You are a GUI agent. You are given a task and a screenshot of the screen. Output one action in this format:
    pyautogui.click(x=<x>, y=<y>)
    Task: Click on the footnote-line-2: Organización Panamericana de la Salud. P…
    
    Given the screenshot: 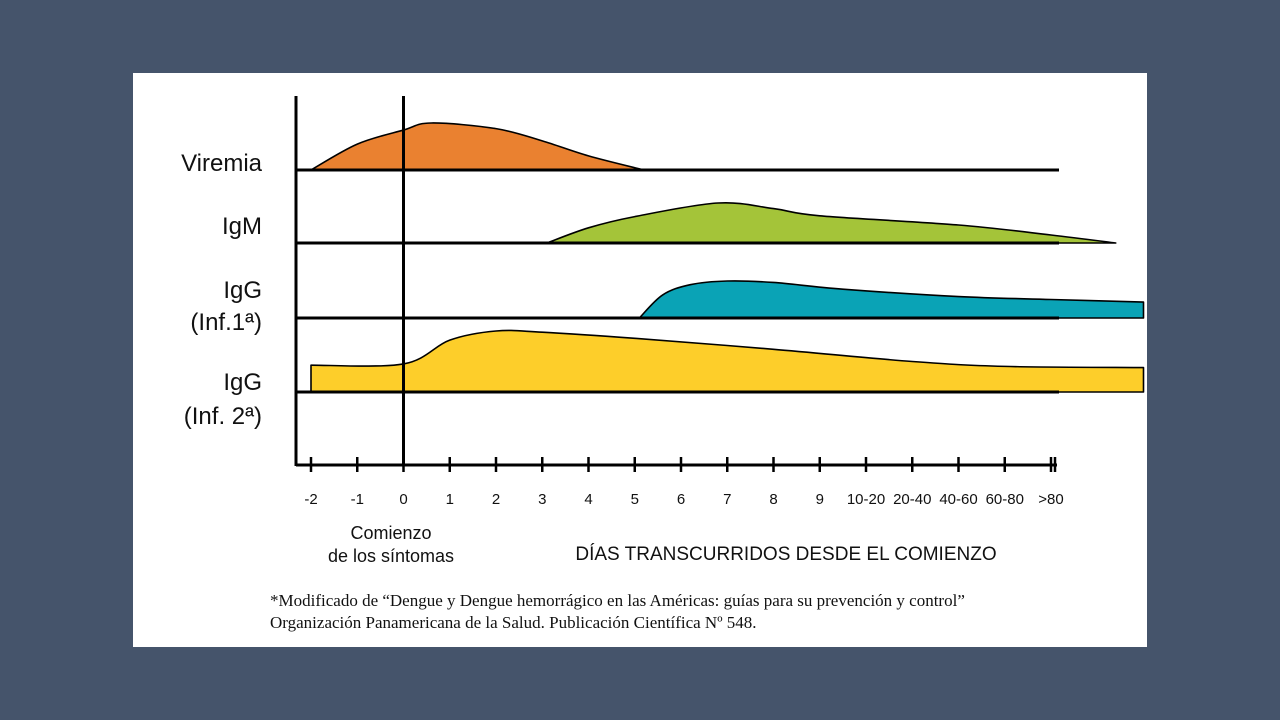 What is the action you would take?
    pyautogui.click(x=513, y=622)
    